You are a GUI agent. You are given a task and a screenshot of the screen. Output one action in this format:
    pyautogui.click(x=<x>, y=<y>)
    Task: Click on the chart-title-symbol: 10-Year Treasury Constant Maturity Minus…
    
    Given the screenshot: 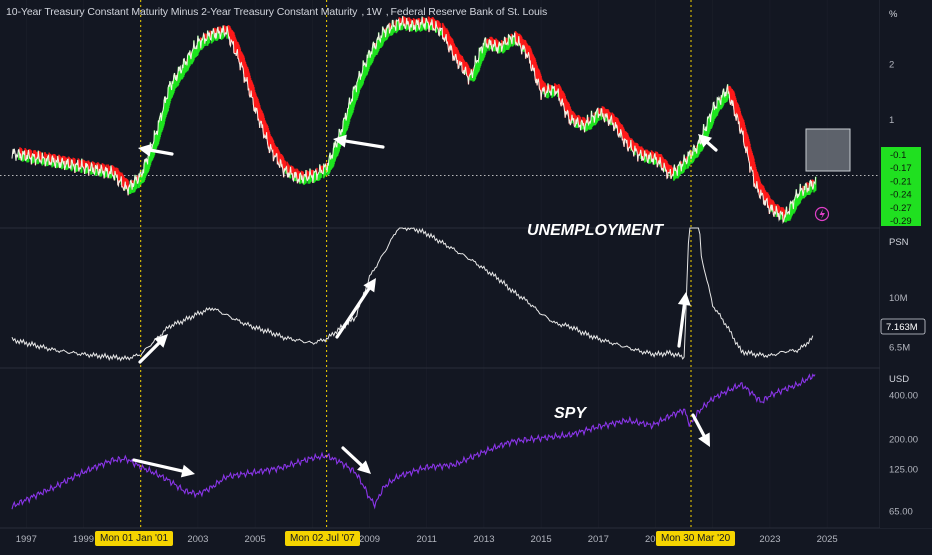 What is the action you would take?
    pyautogui.click(x=182, y=12)
    